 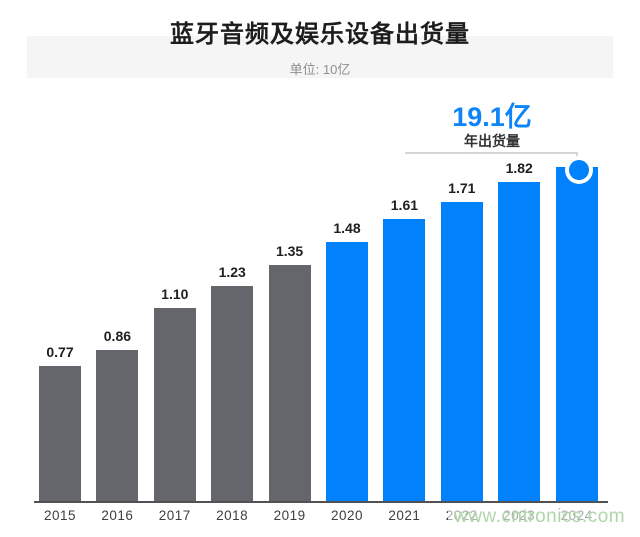 I want to click on bar-2016, so click(x=117, y=425).